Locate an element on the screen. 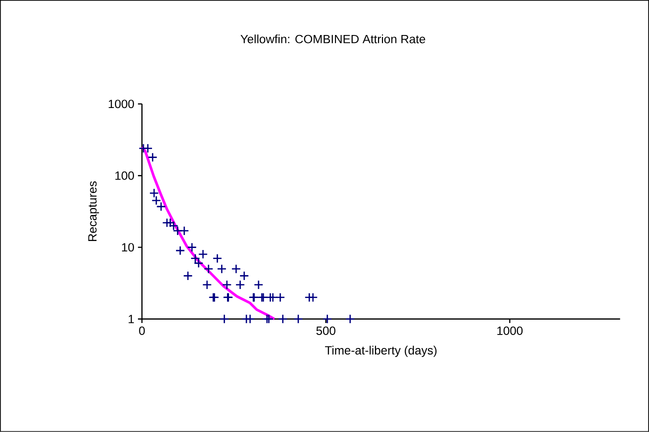 This screenshot has height=432, width=649. y-tick-label: 10 is located at coordinates (128, 247).